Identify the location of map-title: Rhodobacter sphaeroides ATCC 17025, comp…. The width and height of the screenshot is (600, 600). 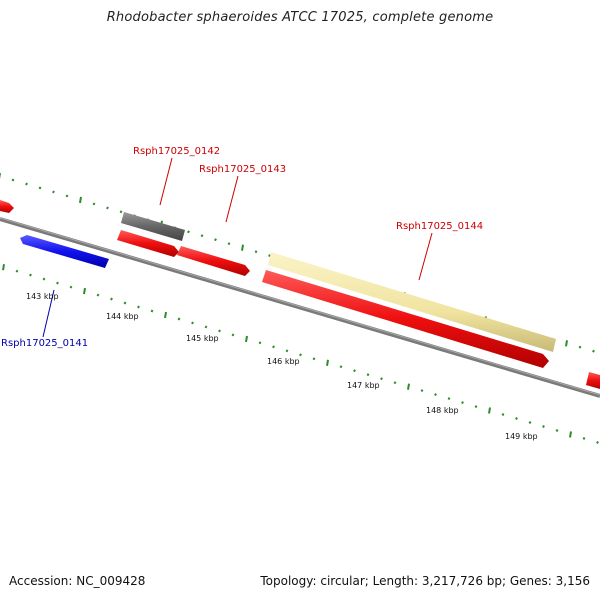
(300, 17).